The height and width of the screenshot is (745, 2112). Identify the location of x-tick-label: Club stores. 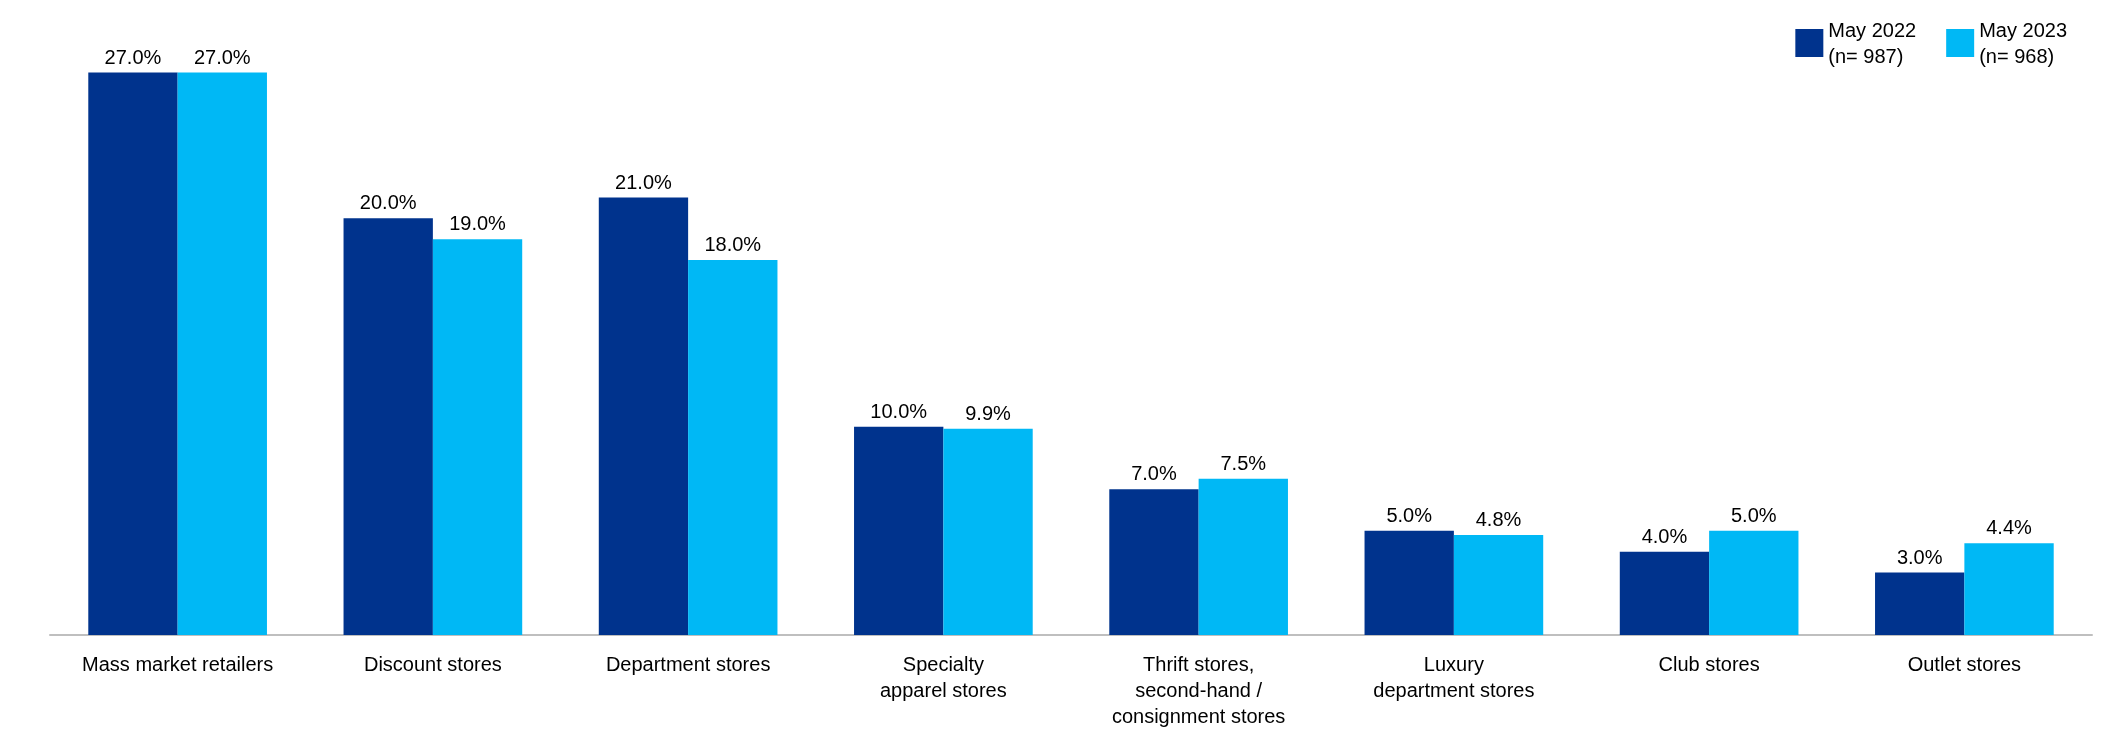
(1709, 664).